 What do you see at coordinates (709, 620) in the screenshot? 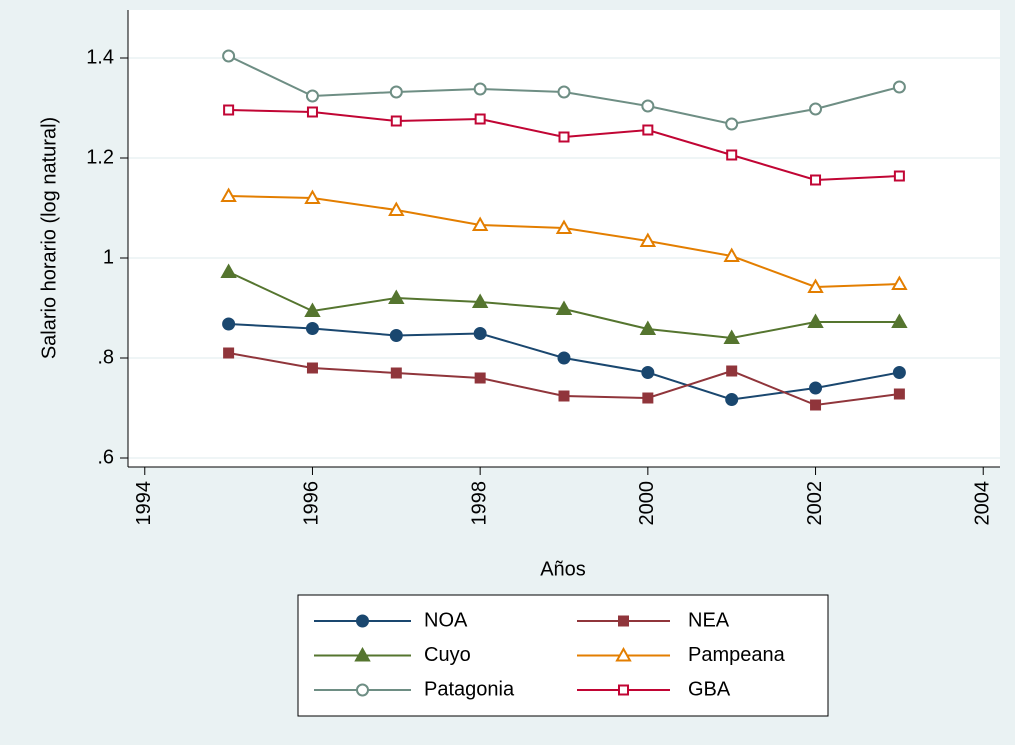
I see `legend-label: NEA` at bounding box center [709, 620].